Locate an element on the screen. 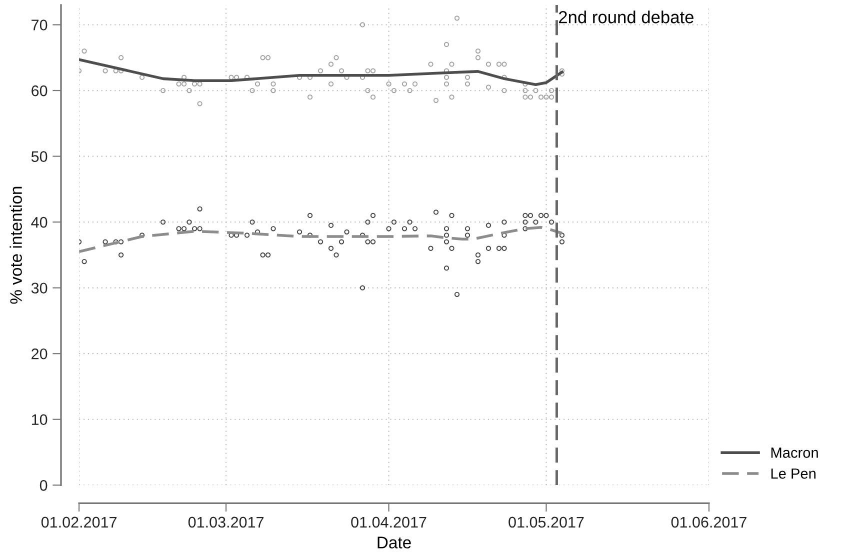 This screenshot has height=557, width=841. legend-label: Le Pen is located at coordinates (793, 473).